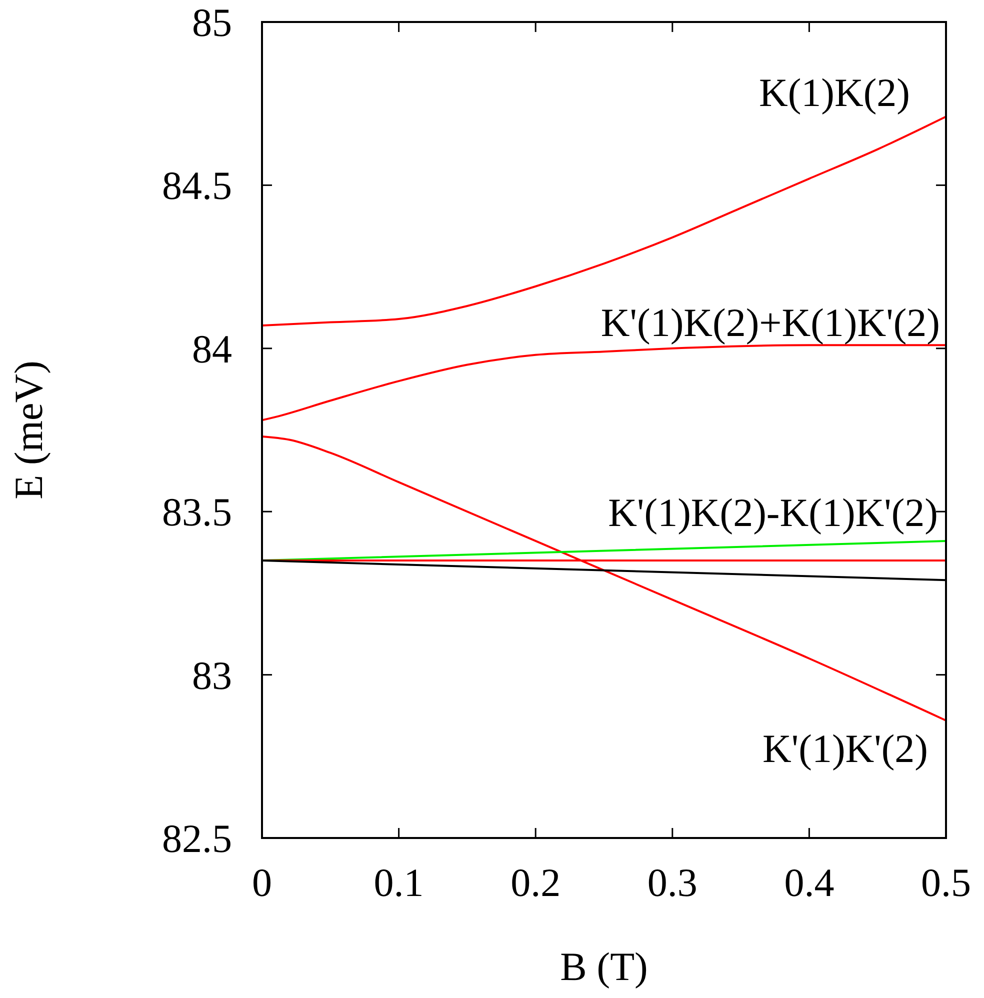 The height and width of the screenshot is (998, 984). Describe the element at coordinates (399, 882) in the screenshot. I see `x-tick-label: 0.1` at that location.